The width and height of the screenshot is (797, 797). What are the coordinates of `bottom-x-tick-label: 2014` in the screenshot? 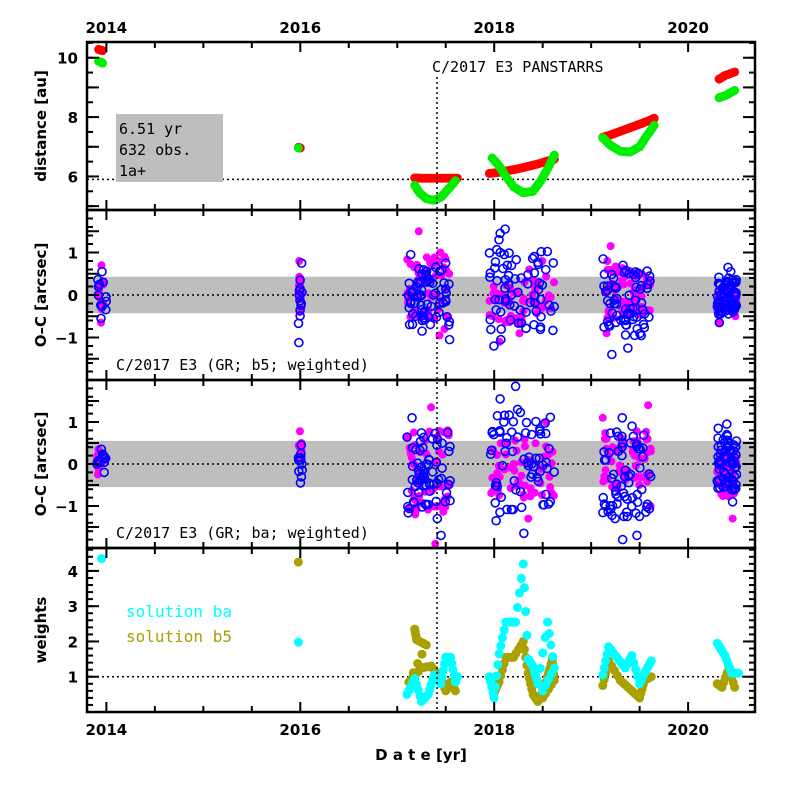 It's located at (107, 730).